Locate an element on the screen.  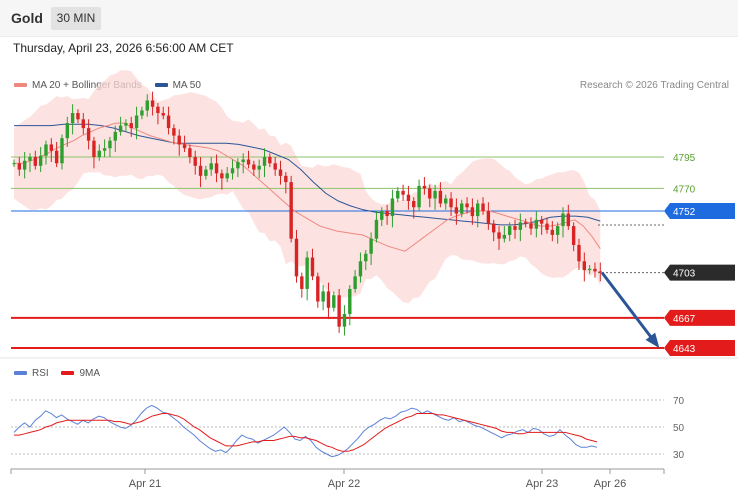
legend-label-rsi-ma: 9MA is located at coordinates (90, 373).